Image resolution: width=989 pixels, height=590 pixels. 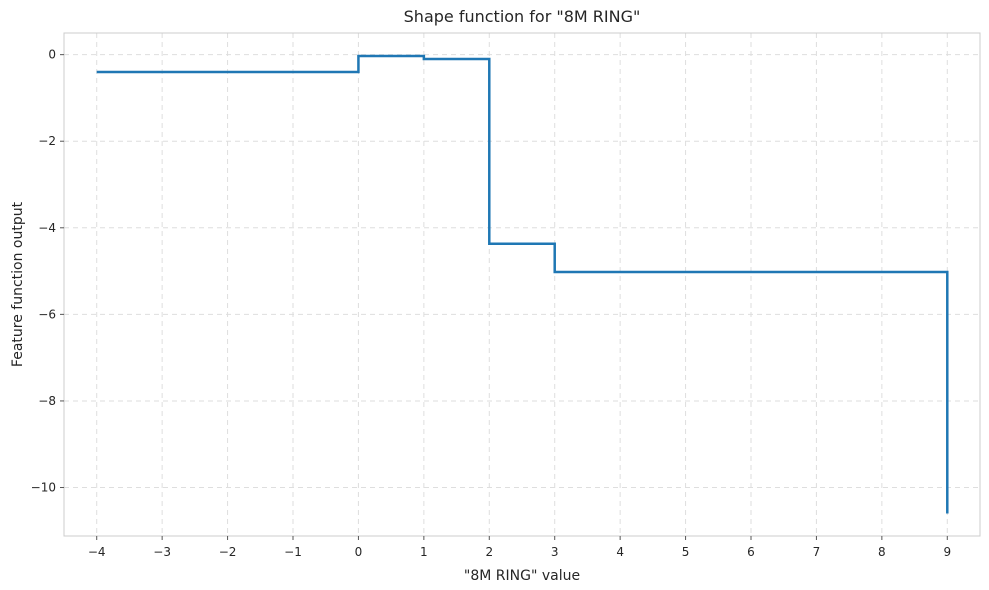 I want to click on x-tick-label: 9, so click(x=947, y=552).